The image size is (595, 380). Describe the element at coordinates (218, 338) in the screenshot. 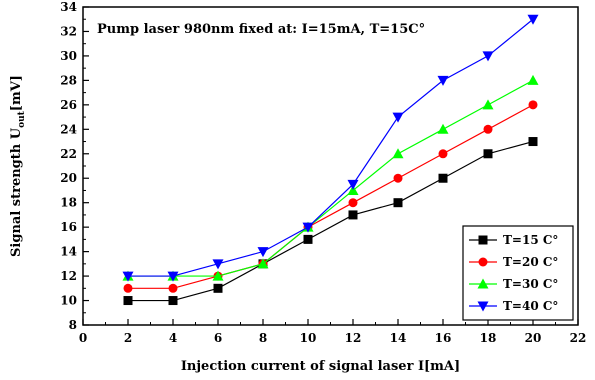

I see `x-tick-label: 6` at that location.